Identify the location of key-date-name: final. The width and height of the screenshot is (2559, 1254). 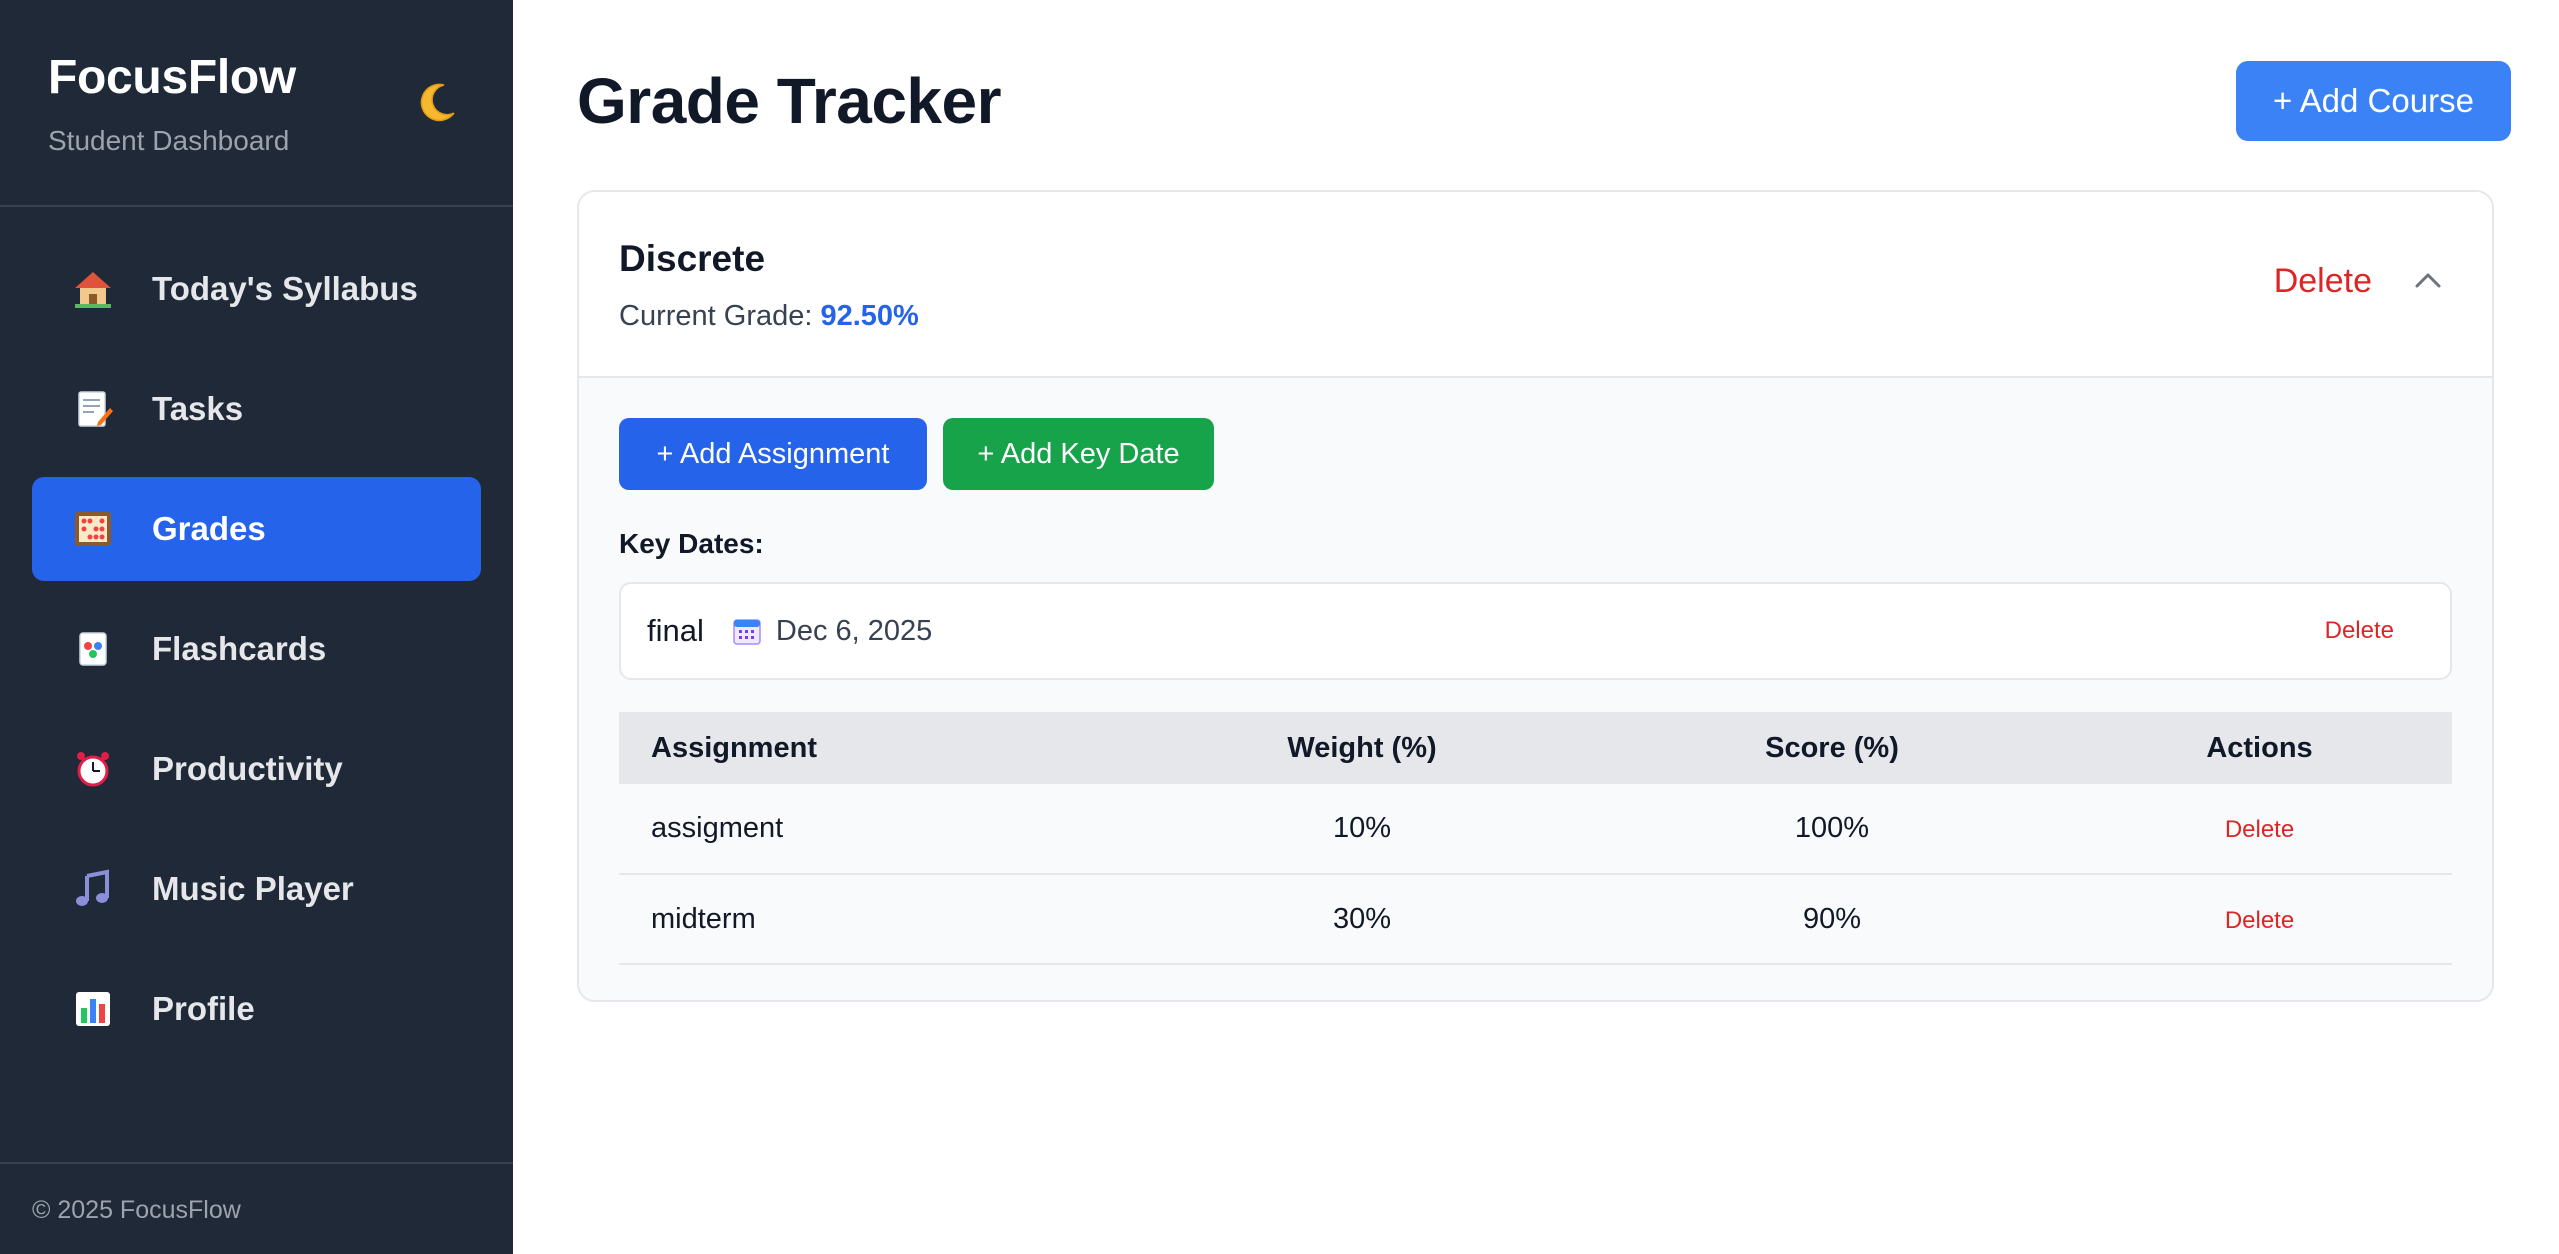
(675, 630).